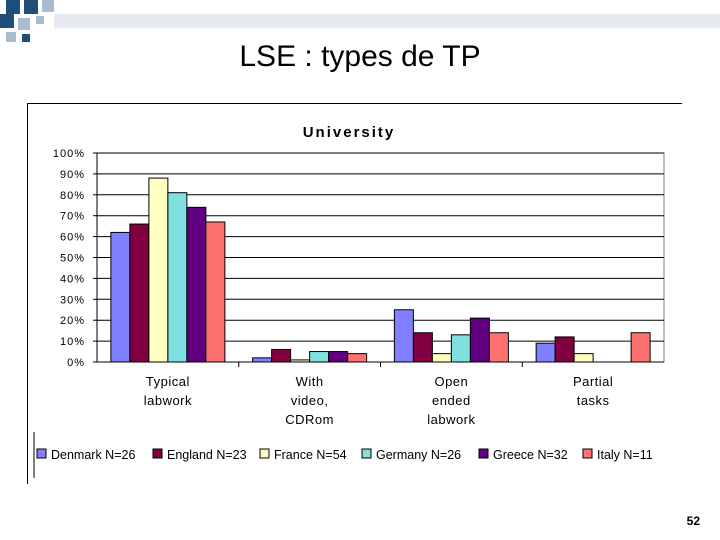 The image size is (720, 540). What do you see at coordinates (310, 381) in the screenshot?
I see `x-tick-label: With` at bounding box center [310, 381].